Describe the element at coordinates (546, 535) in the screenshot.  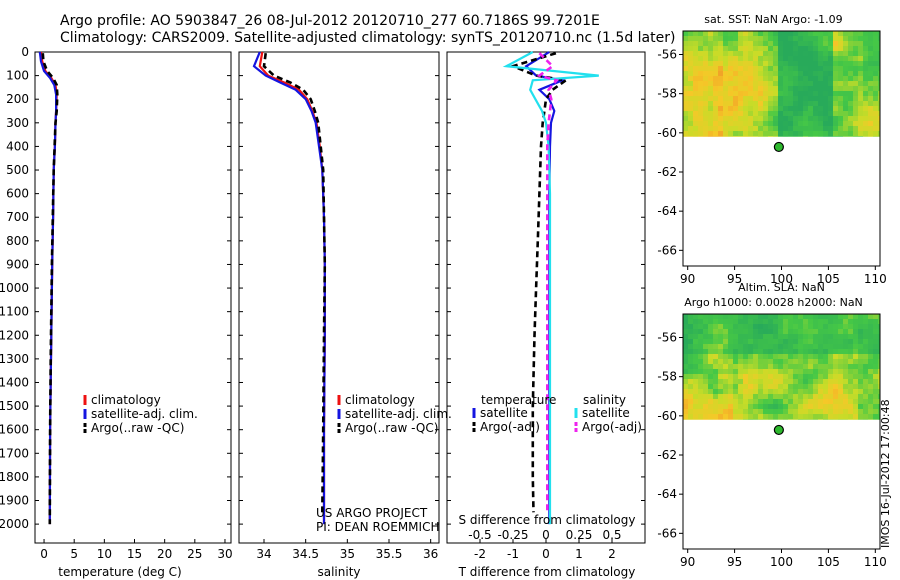
I see `s-tick-label: 0` at that location.